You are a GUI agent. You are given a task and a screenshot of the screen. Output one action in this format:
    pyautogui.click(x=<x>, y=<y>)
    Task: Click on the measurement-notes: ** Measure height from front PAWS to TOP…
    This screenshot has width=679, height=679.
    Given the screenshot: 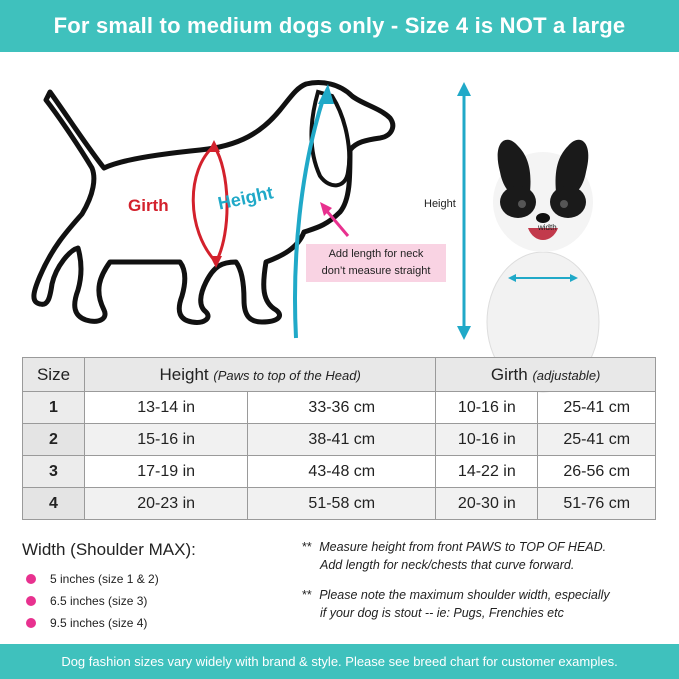 What is the action you would take?
    pyautogui.click(x=487, y=586)
    